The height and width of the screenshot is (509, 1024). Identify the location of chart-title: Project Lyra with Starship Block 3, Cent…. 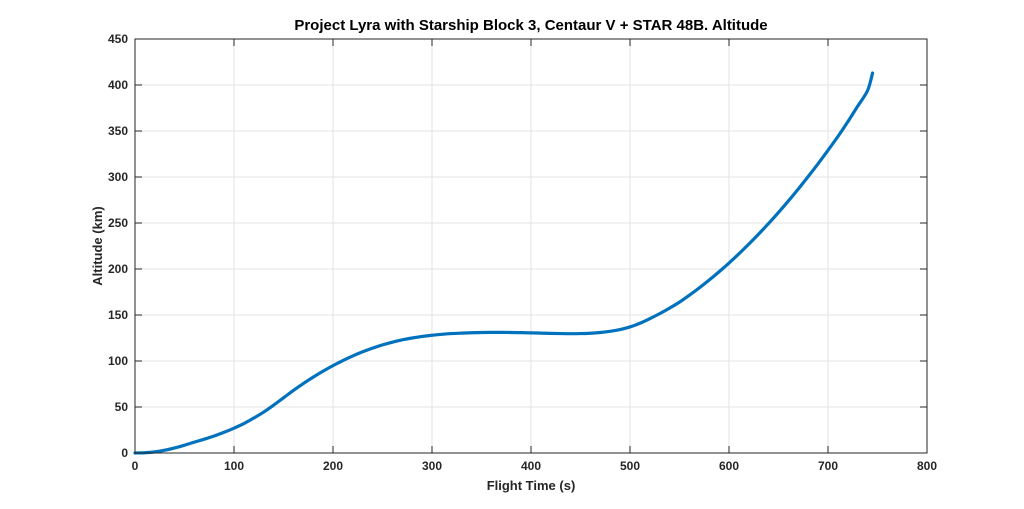
(530, 25).